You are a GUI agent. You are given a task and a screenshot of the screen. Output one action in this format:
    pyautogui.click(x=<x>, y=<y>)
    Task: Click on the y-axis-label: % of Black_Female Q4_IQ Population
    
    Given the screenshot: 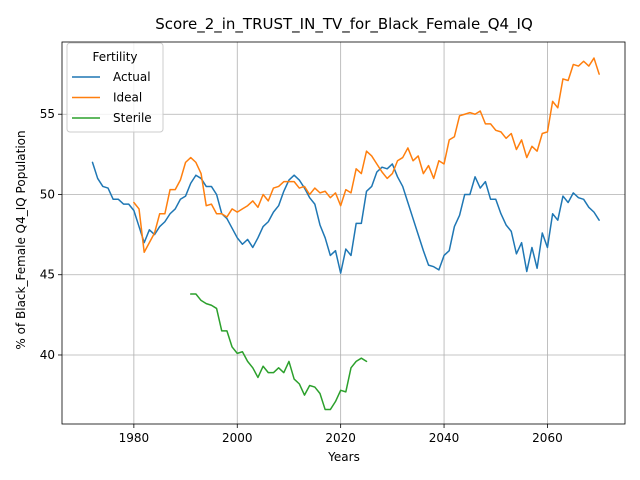 What is the action you would take?
    pyautogui.click(x=21, y=239)
    